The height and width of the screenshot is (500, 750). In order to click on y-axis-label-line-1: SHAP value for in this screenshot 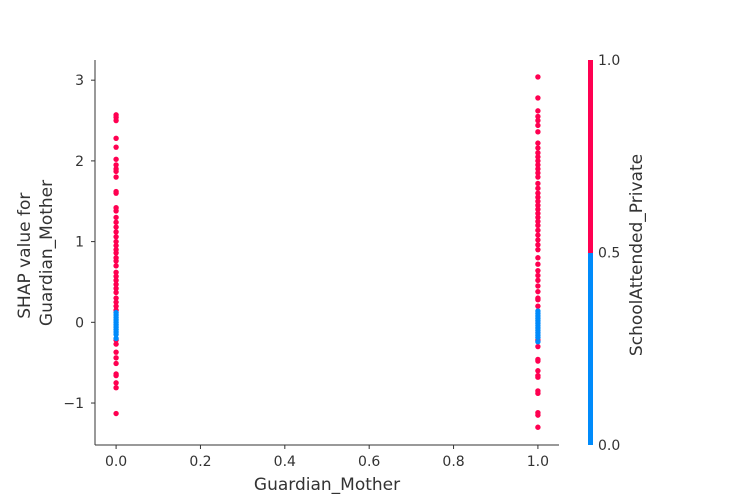, I will do `click(25, 256)`.